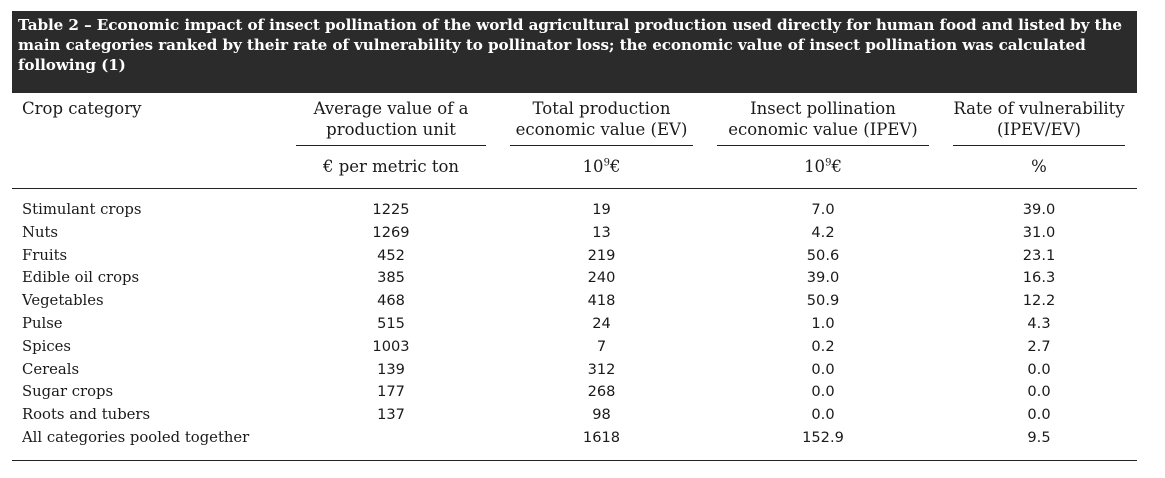 The height and width of the screenshot is (478, 1165). I want to click on table-row: Vegetables 468 418 50.9 12.2, so click(574, 301).